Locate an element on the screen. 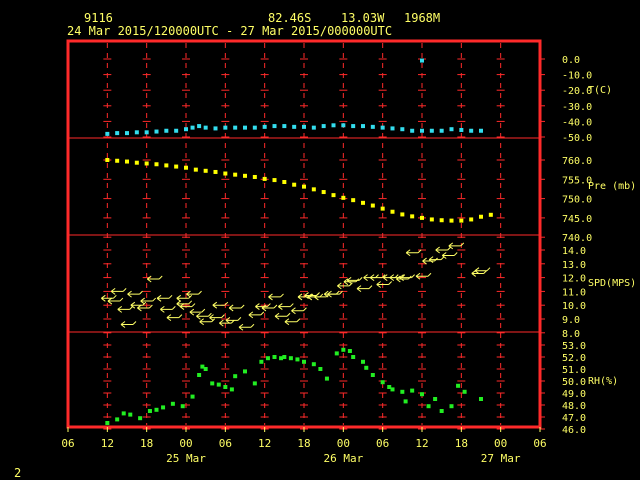 This screenshot has width=640, height=480. y-tick-label: 11.0 is located at coordinates (574, 292).